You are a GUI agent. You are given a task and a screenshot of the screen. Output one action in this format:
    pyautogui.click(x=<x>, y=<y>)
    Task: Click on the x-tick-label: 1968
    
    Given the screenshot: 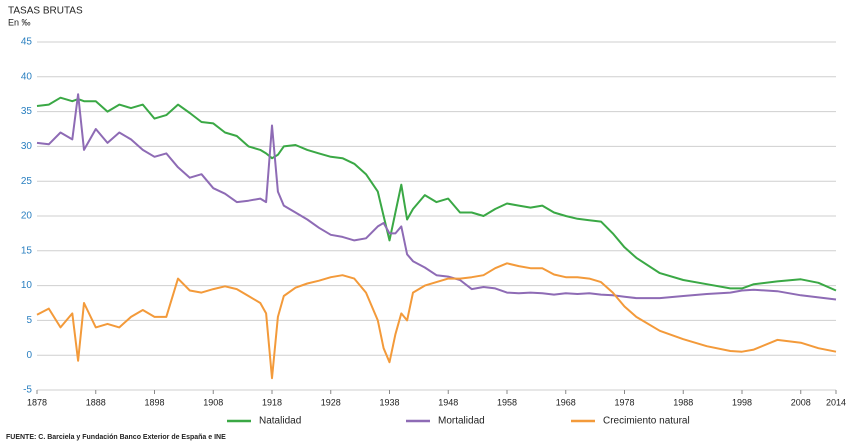 What is the action you would take?
    pyautogui.click(x=566, y=402)
    